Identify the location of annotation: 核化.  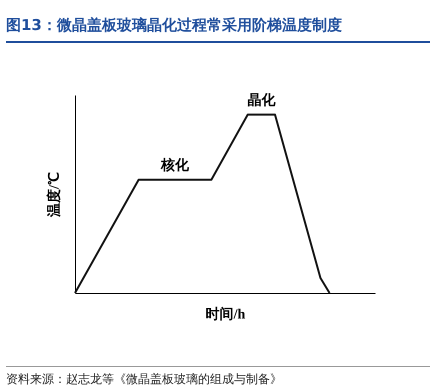
(175, 166).